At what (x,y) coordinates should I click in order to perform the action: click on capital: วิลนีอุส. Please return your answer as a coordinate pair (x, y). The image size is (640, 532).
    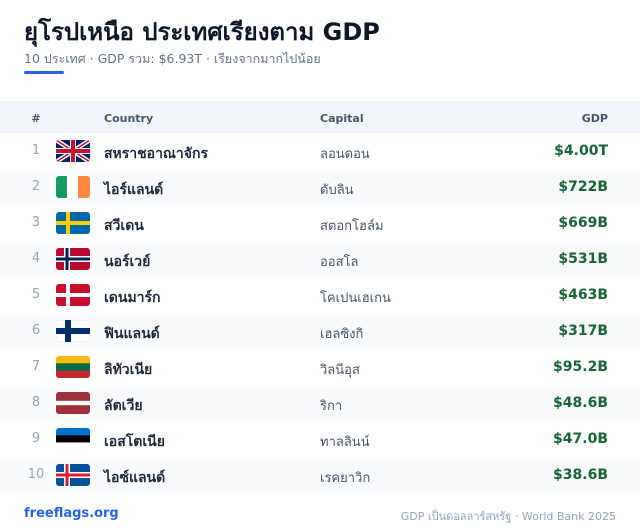
    Looking at the image, I should click on (340, 370).